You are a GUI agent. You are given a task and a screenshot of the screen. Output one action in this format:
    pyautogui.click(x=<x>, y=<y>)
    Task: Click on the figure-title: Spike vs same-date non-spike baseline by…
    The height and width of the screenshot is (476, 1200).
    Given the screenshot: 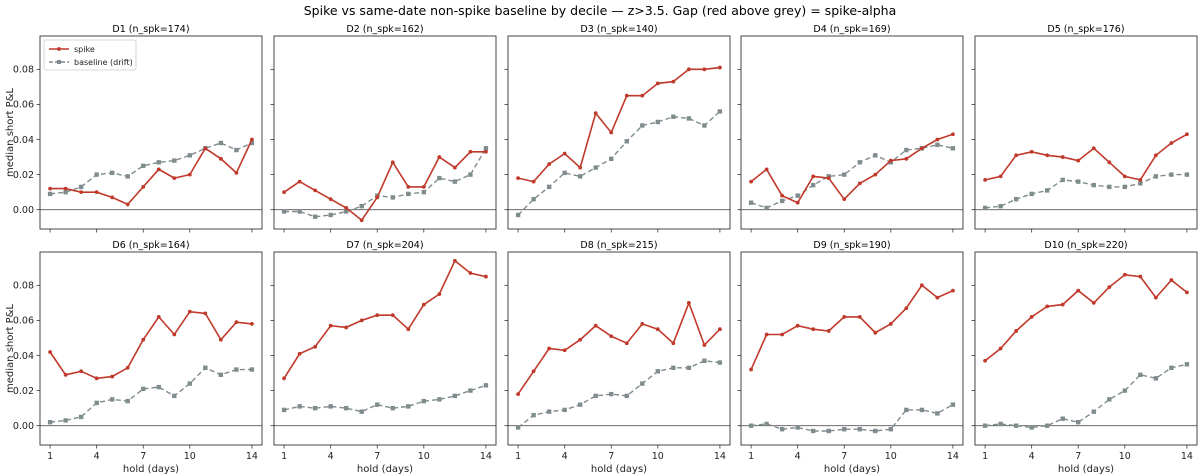 What is the action you would take?
    pyautogui.click(x=600, y=10)
    